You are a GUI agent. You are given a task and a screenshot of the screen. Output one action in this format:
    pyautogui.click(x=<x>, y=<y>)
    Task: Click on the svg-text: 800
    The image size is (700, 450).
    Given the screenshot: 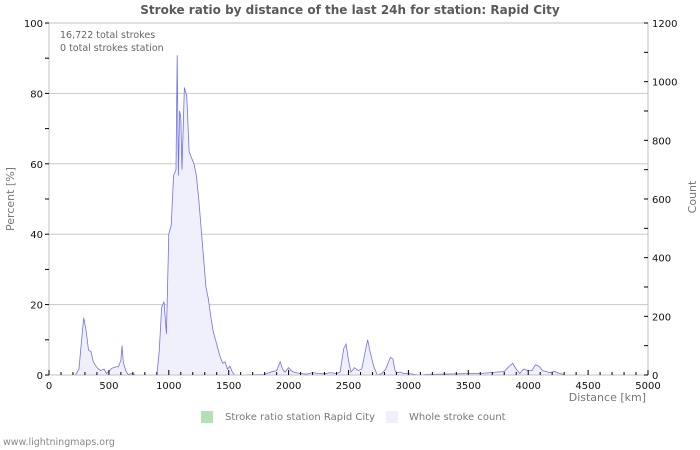 What is the action you would take?
    pyautogui.click(x=661, y=141)
    